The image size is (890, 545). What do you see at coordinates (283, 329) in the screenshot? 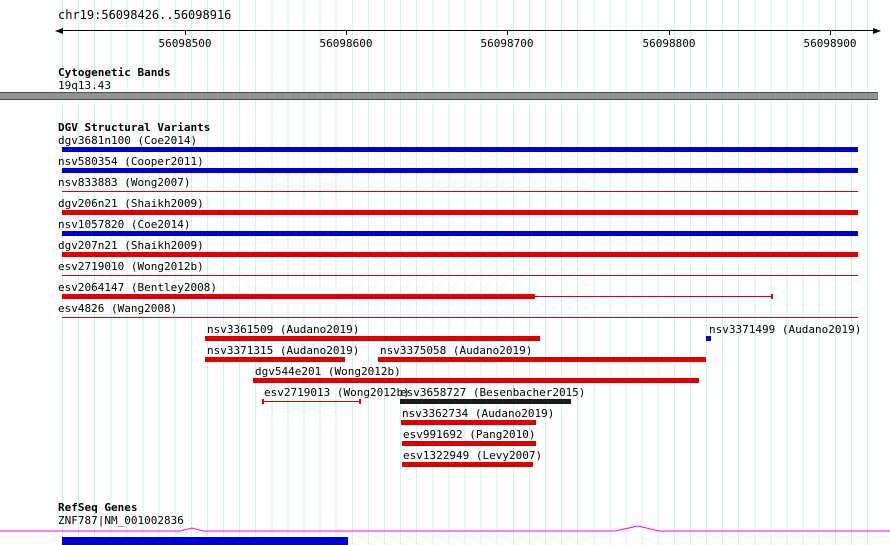
I see `variant-label: nsv3361509 (Audano2019)` at bounding box center [283, 329].